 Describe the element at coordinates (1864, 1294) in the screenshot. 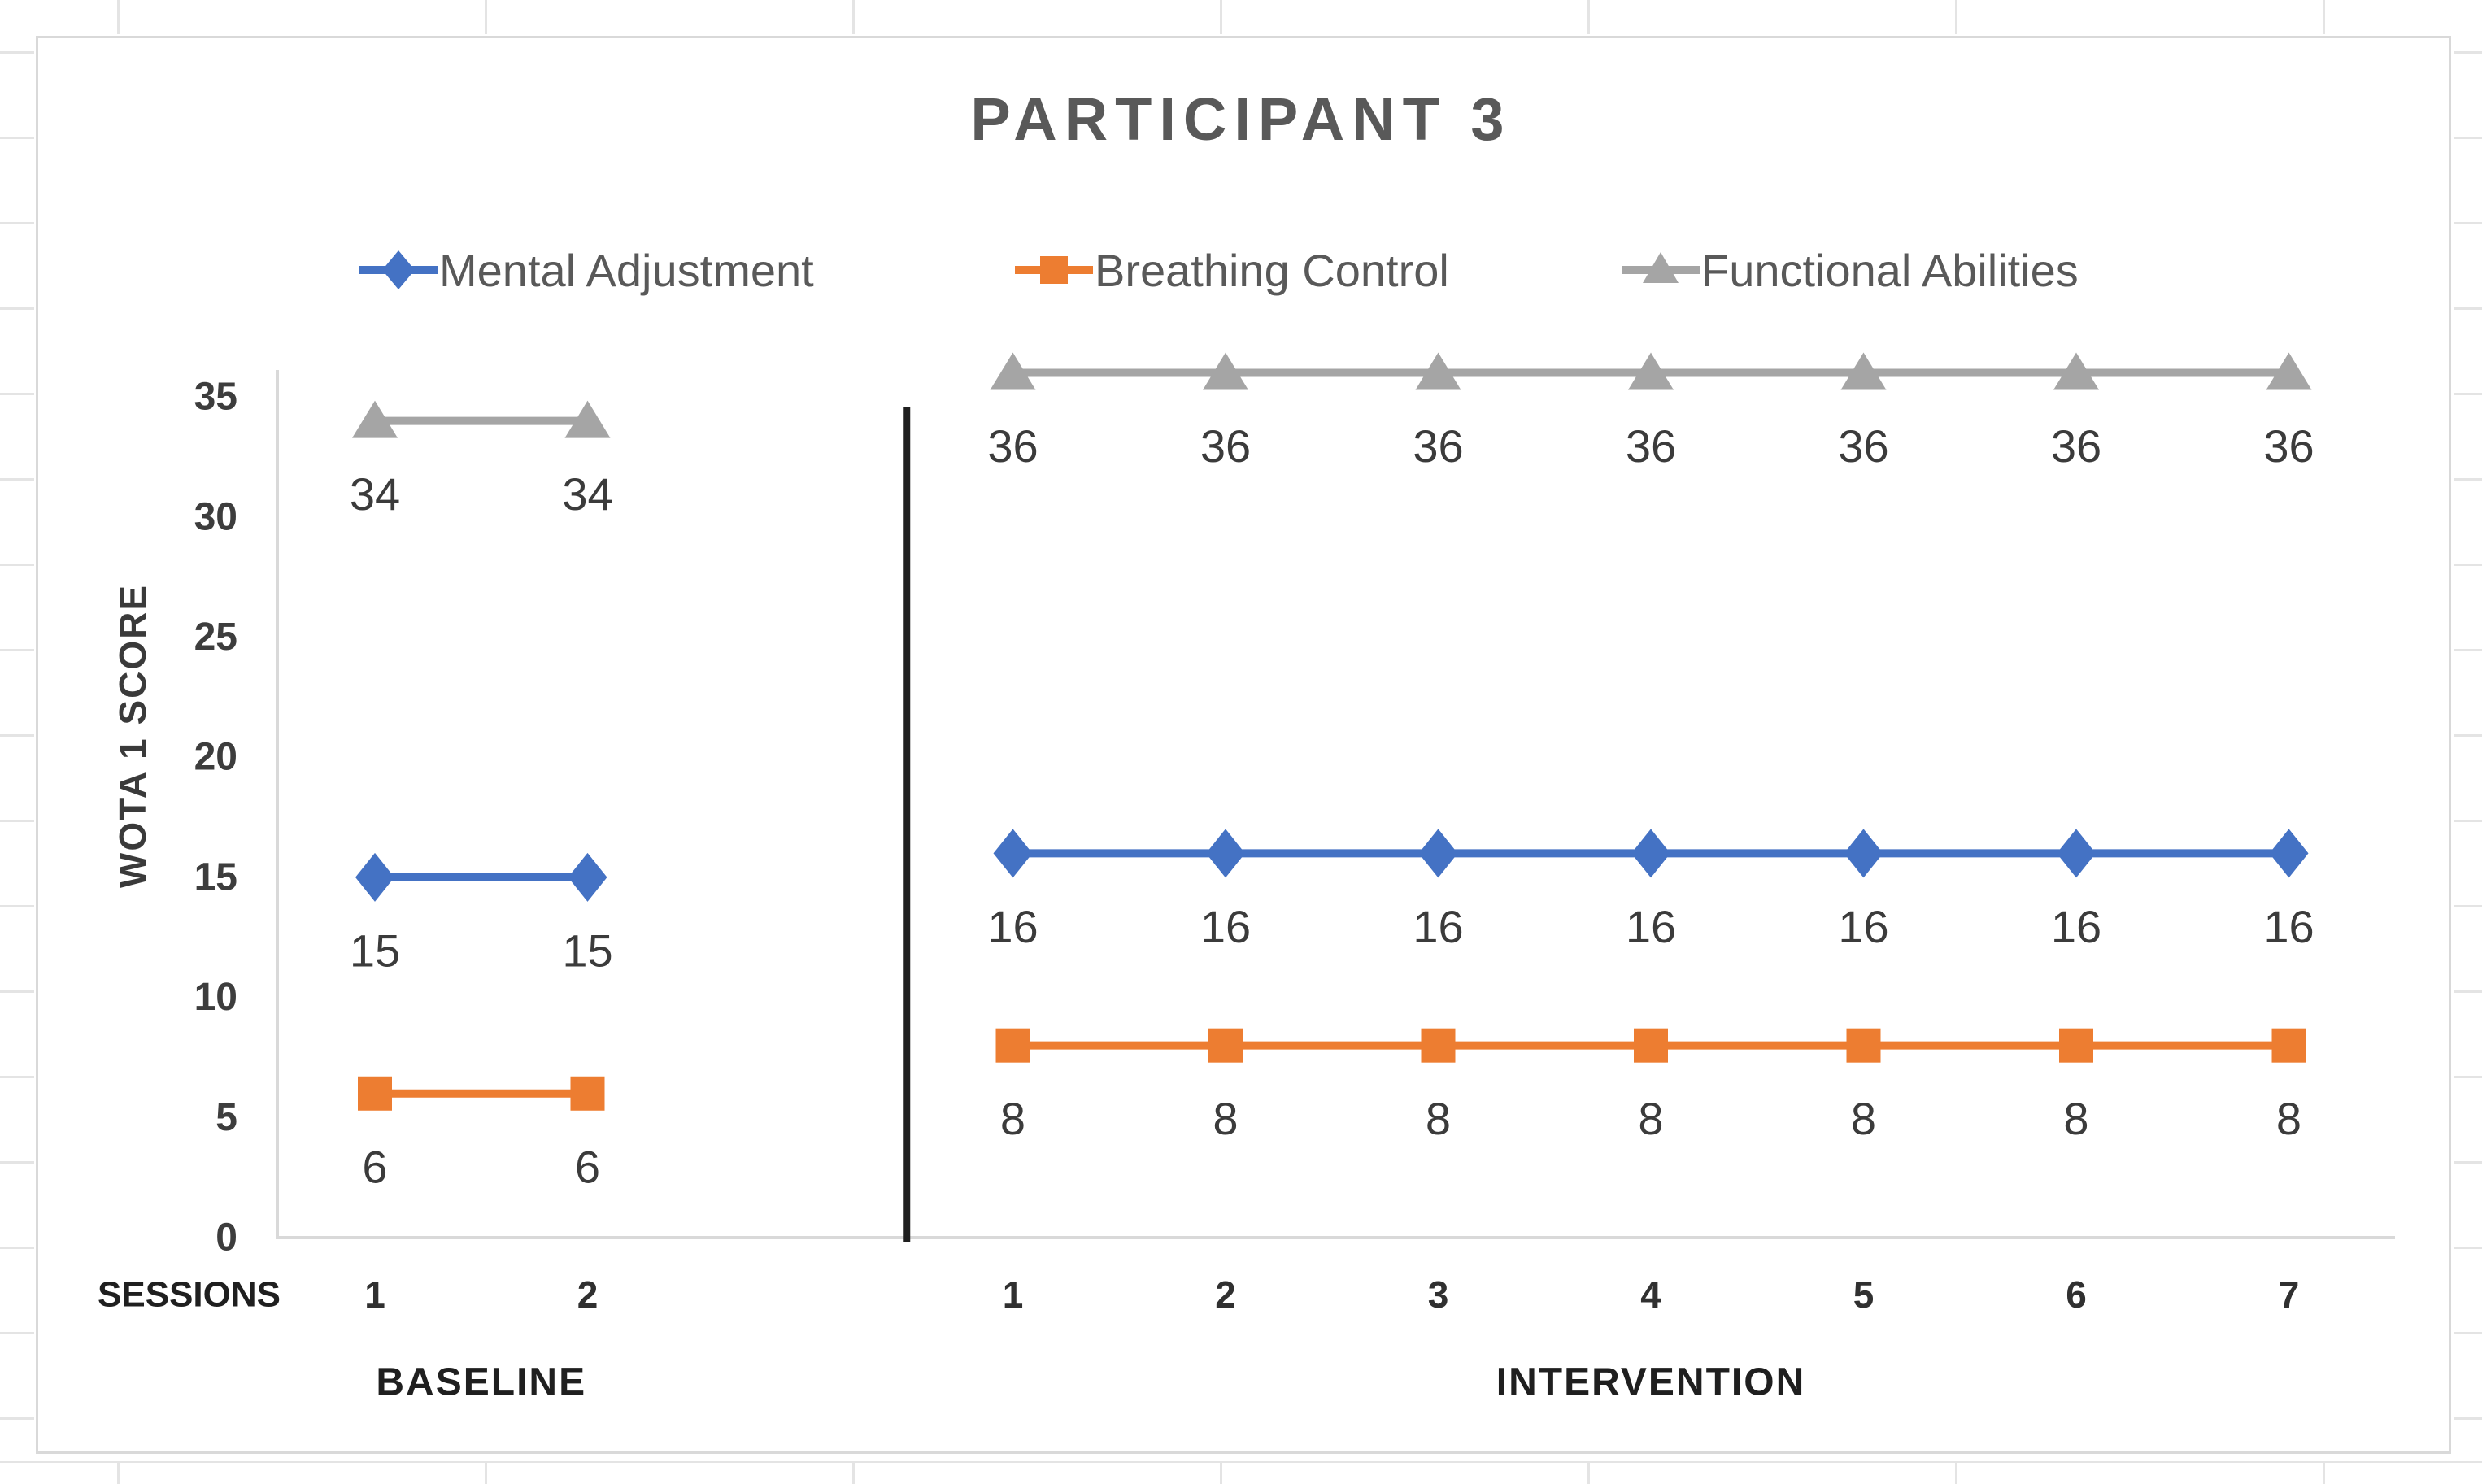

I see `session-tick-label: 5` at that location.